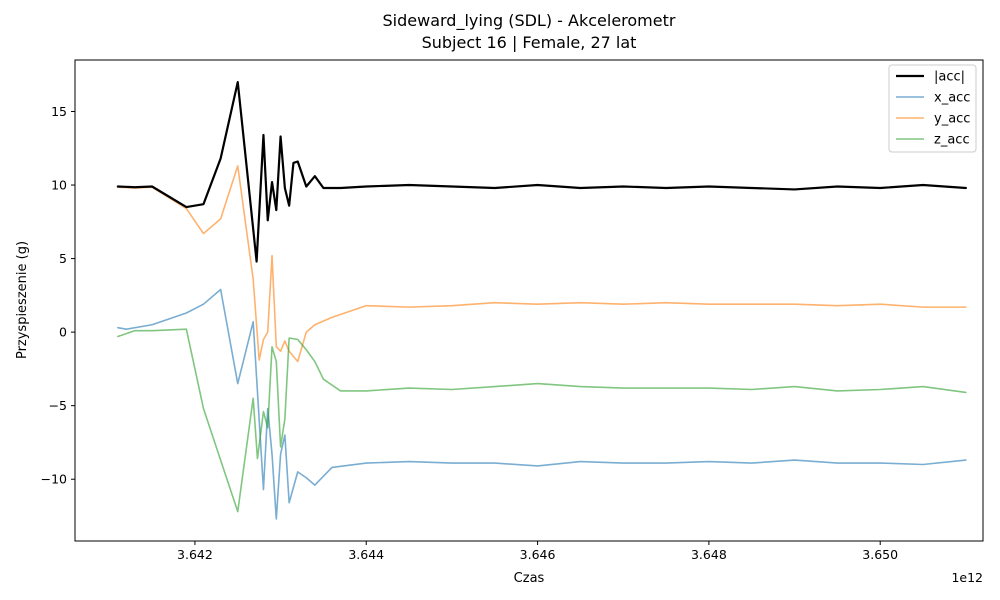  What do you see at coordinates (967, 577) in the screenshot?
I see `x-axis-offset-label: 1e12` at bounding box center [967, 577].